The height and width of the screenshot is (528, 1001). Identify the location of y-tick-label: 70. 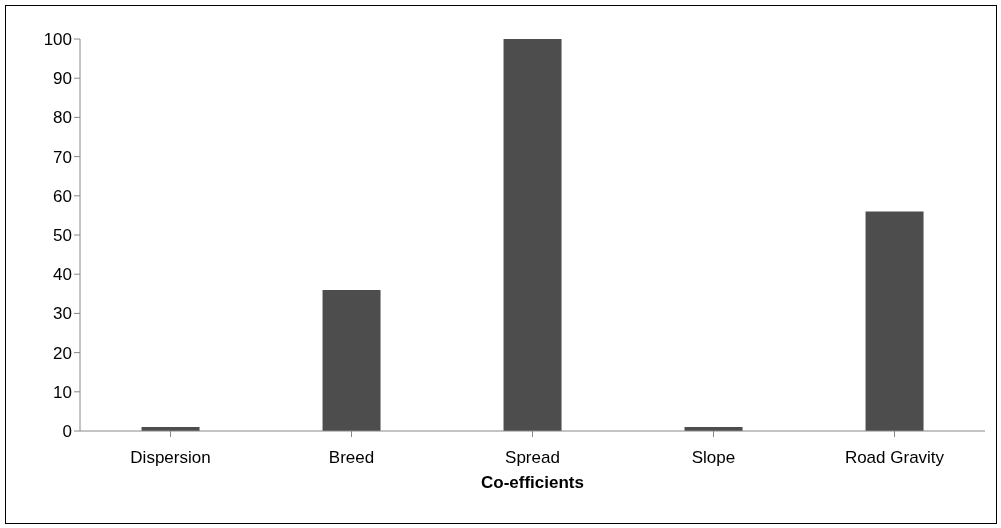
(62, 157).